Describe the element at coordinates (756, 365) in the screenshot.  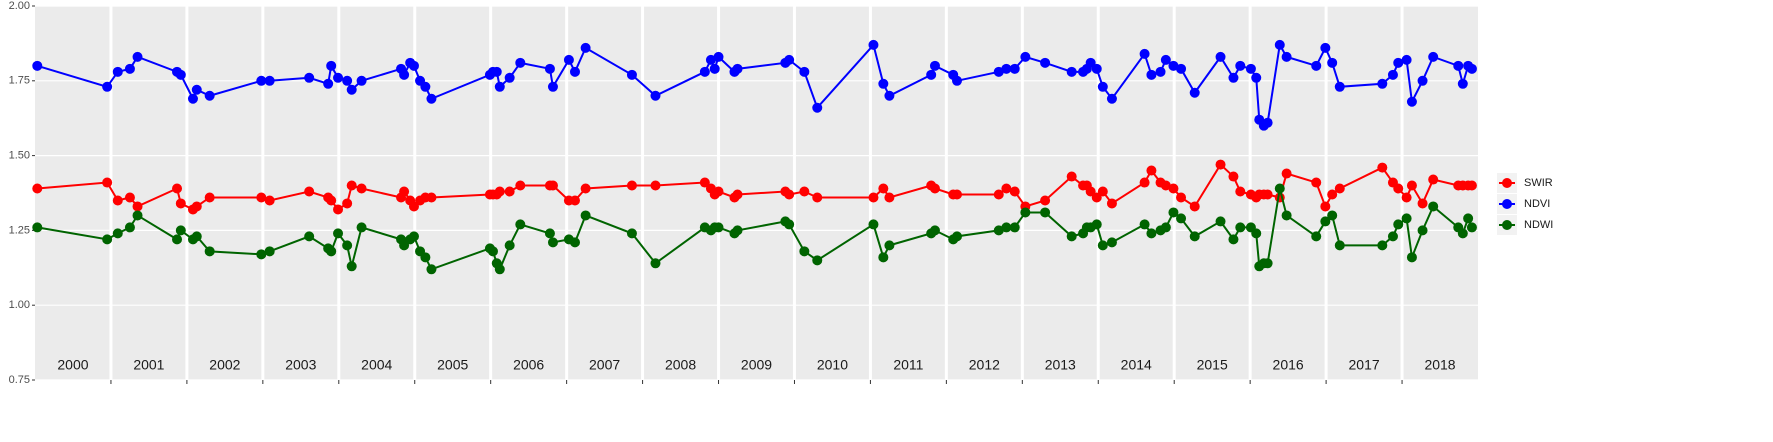
I see `year-label: 2009` at that location.